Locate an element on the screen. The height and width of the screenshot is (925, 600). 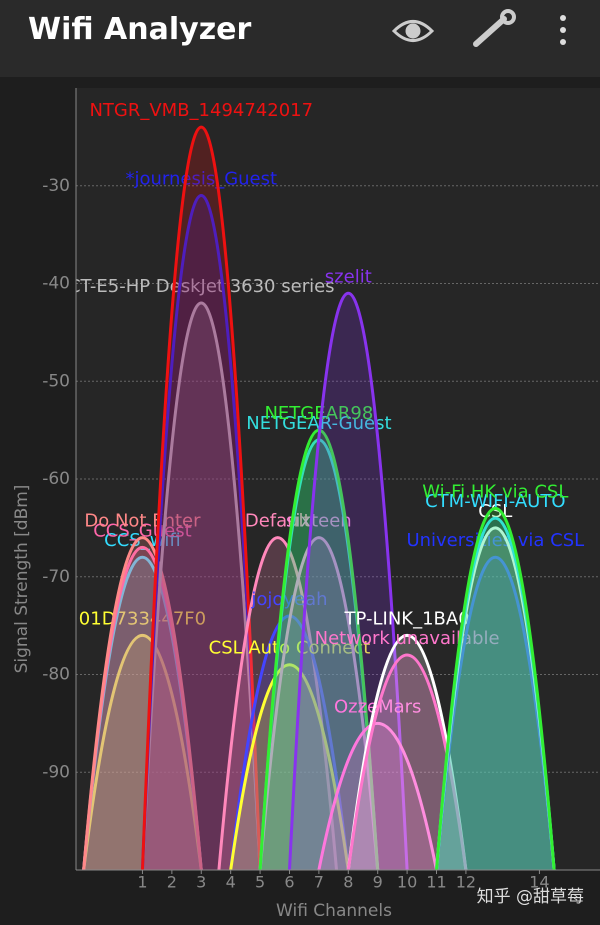
network-name: CTM-WIFI-AUTO is located at coordinates (495, 501).